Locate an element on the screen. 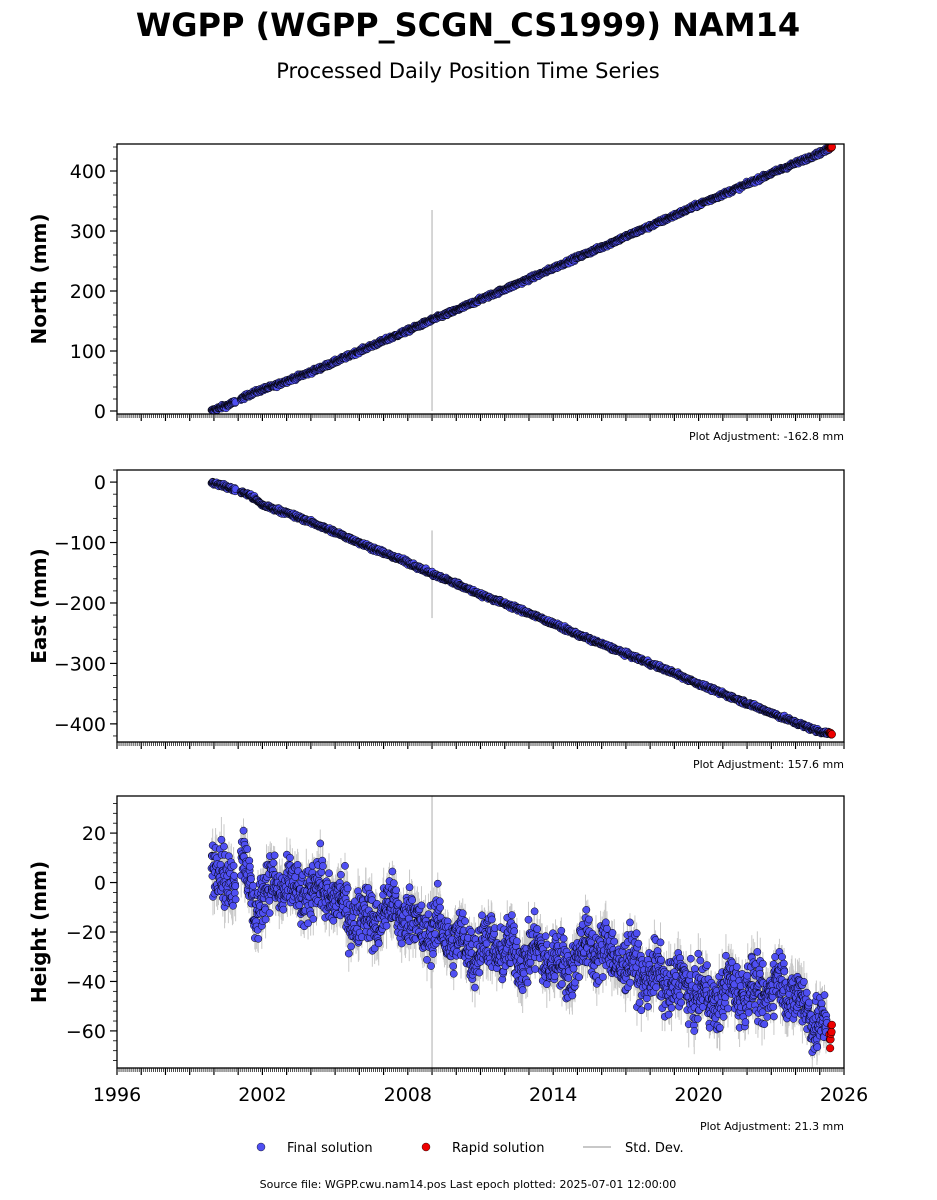  y-axis-label: North (mm) is located at coordinates (39, 278).